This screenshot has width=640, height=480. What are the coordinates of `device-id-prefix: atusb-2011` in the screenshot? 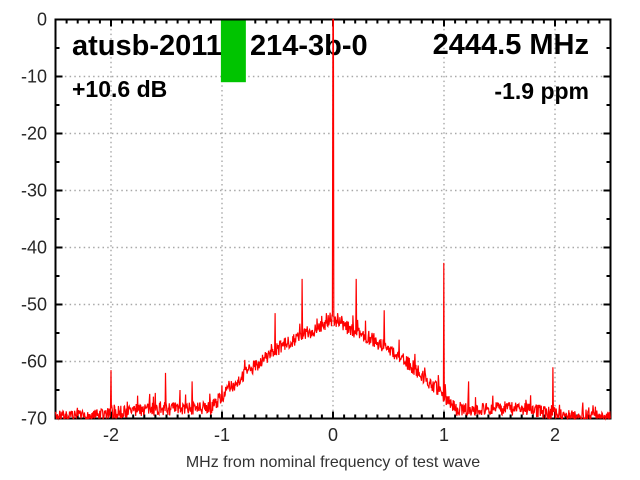 It's located at (147, 46).